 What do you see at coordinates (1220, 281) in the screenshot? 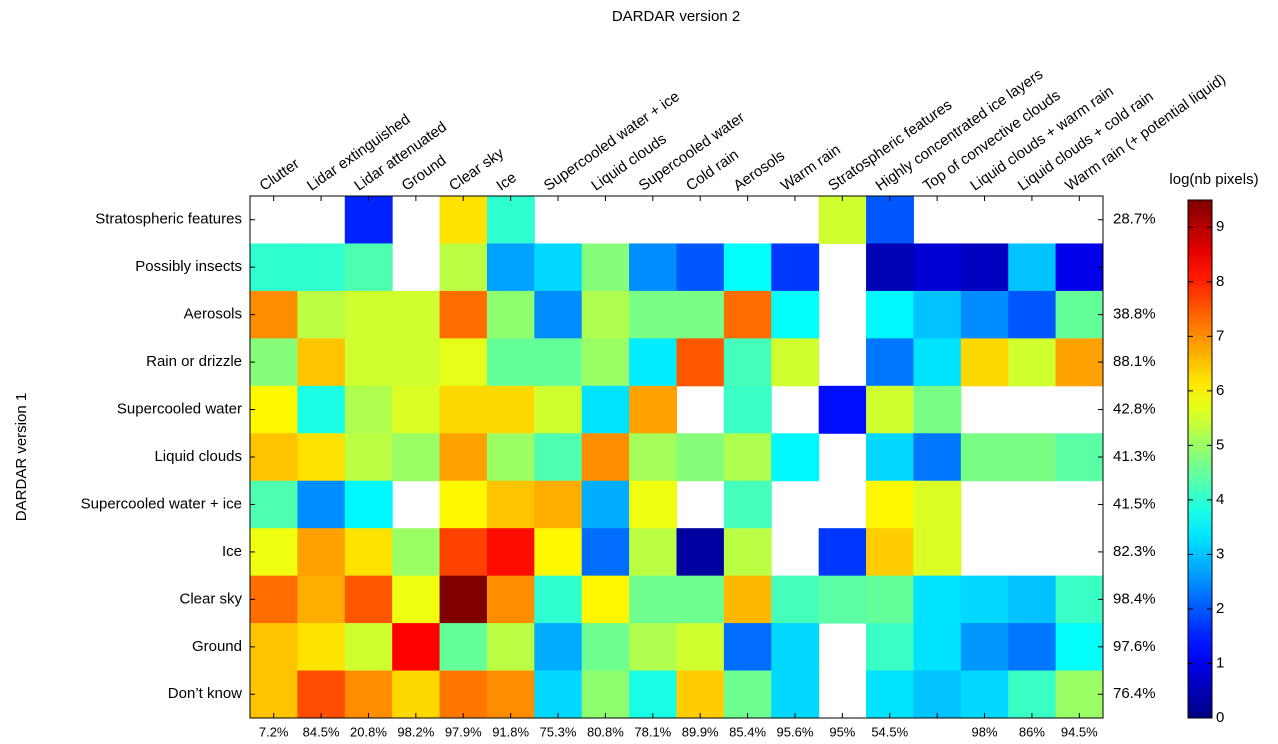
I see `colorbar-tick-label: 8` at bounding box center [1220, 281].